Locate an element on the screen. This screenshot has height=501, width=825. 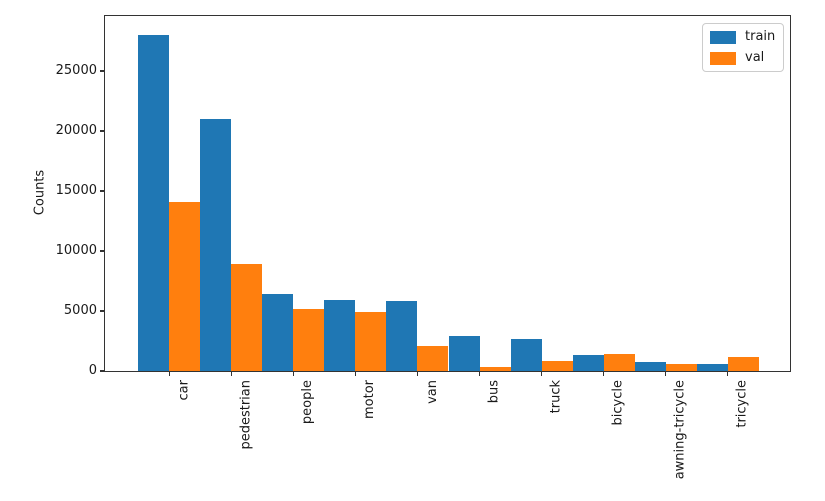
legend-label-val: val is located at coordinates (755, 57).